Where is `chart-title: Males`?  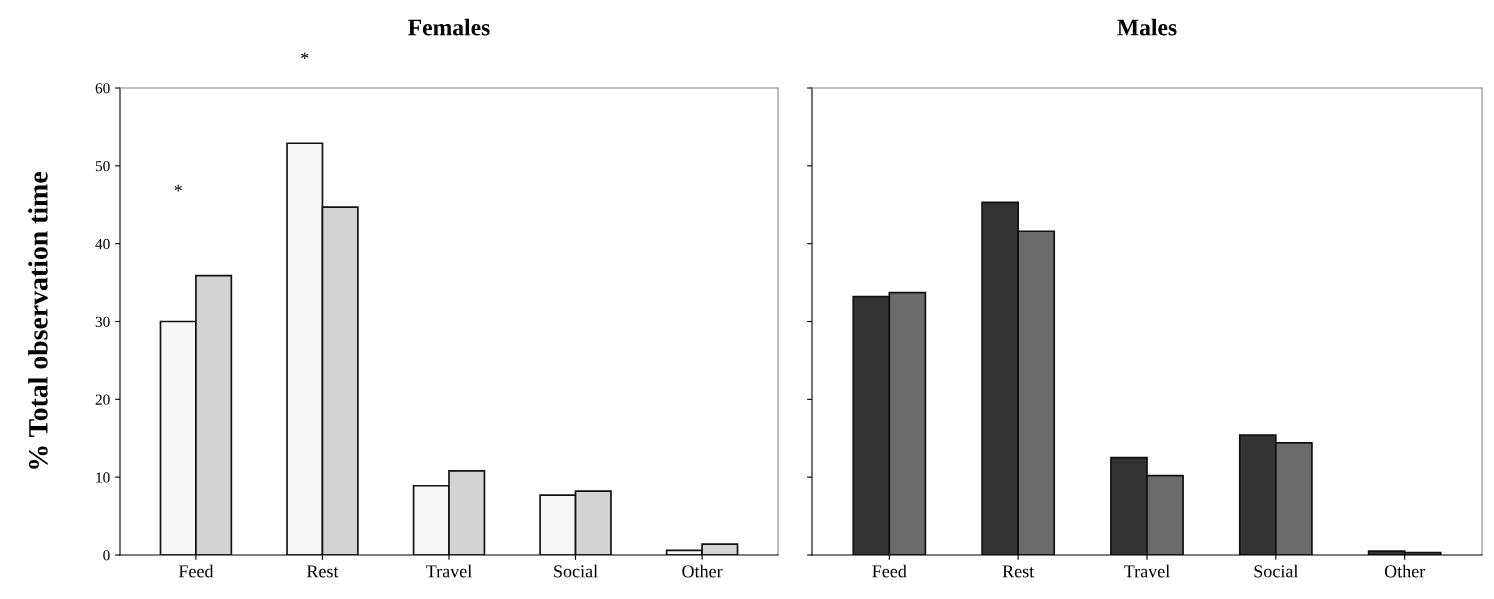
chart-title: Males is located at coordinates (1147, 27).